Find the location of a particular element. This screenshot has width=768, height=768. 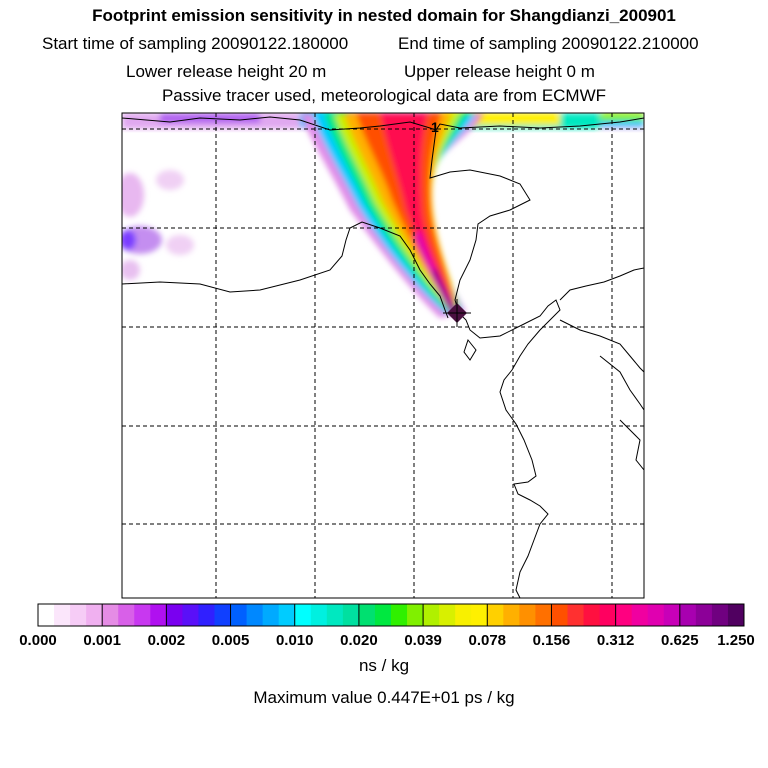

receptor-site-marker is located at coordinates (457, 313).